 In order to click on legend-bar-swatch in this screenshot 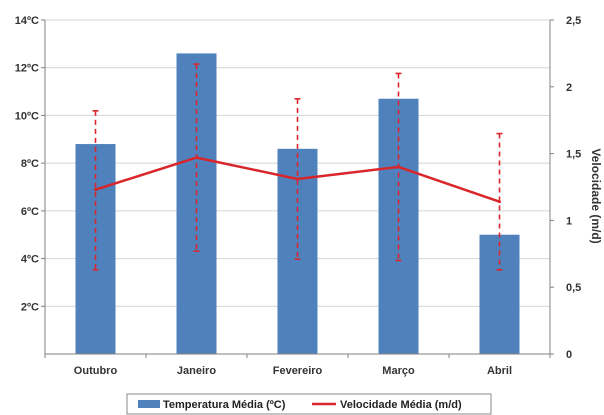, I will do `click(149, 404)`.